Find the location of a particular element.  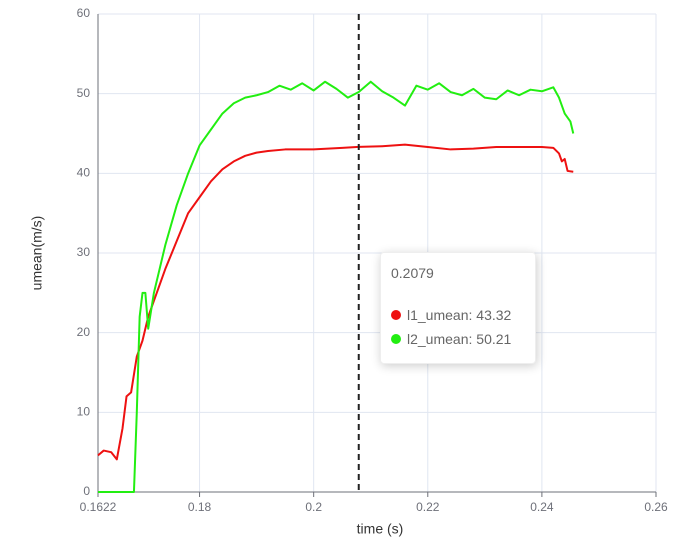

y-tick-label: 40 is located at coordinates (84, 173).